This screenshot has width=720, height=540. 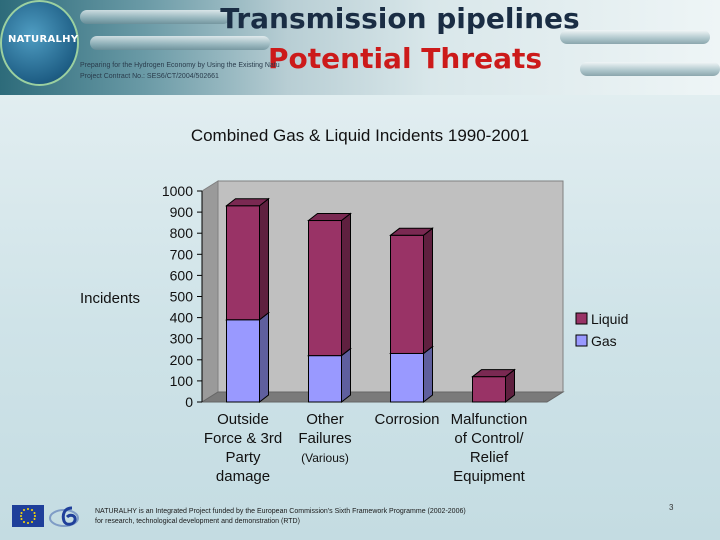 I want to click on fp6-logo-icon, so click(x=66, y=516).